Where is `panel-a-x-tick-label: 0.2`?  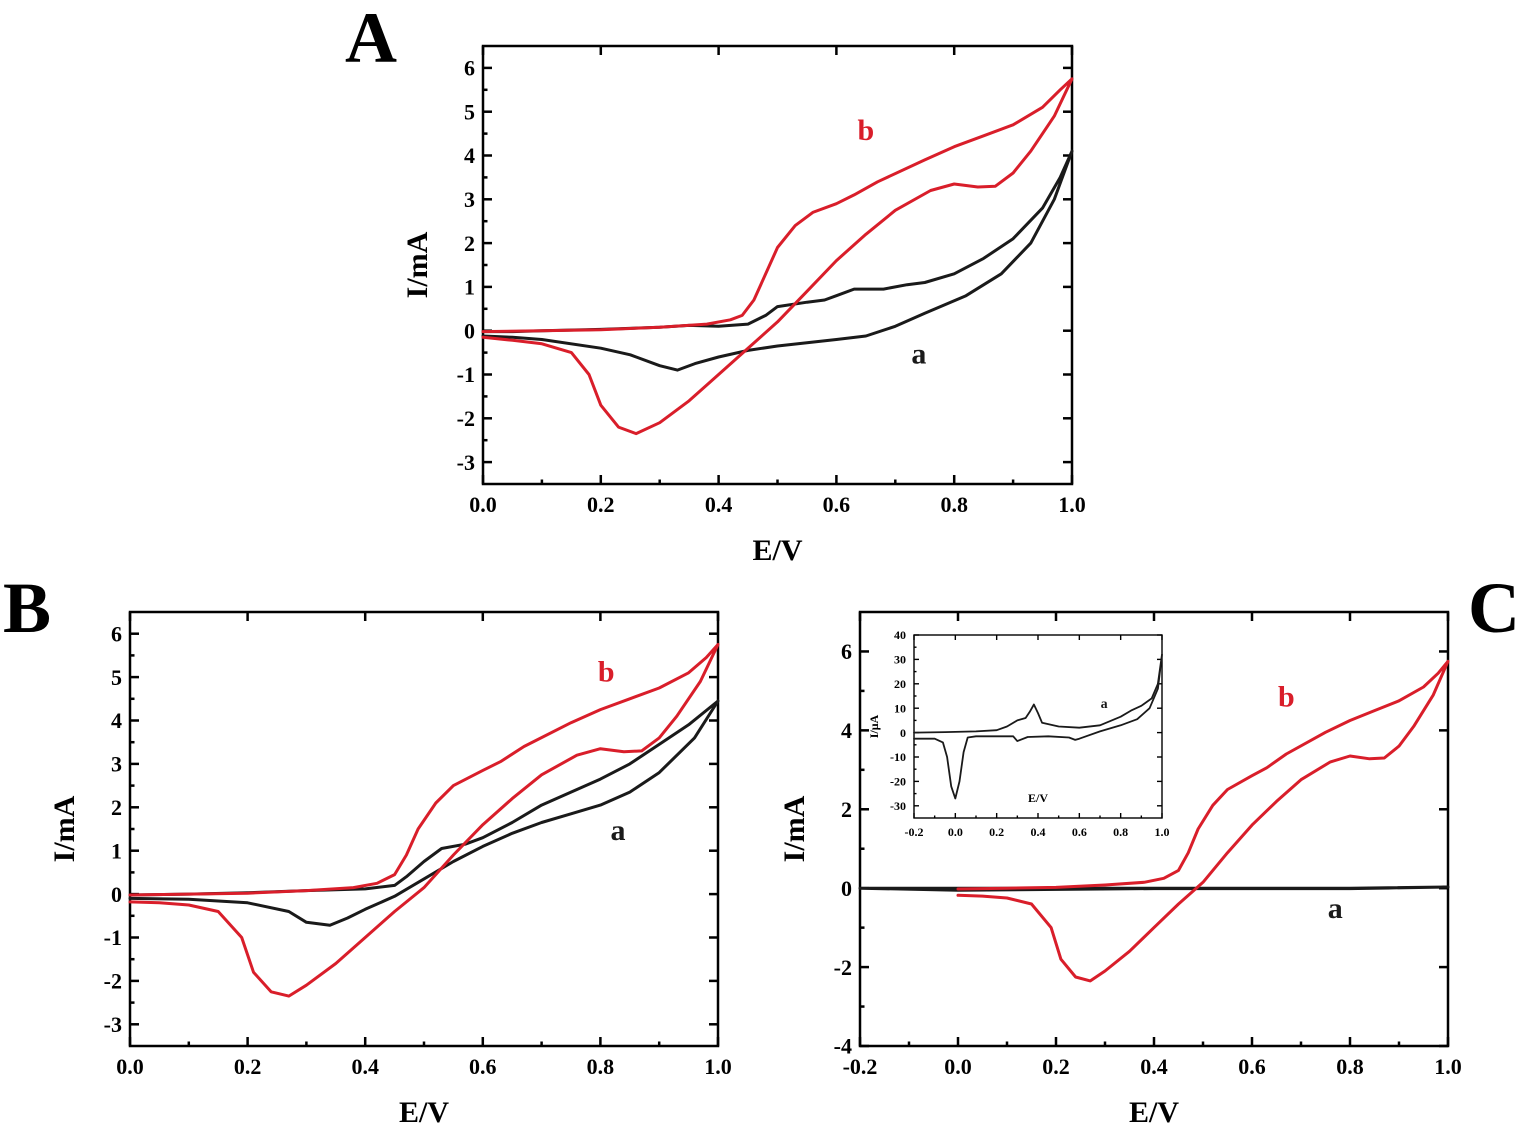 panel-a-x-tick-label: 0.2 is located at coordinates (601, 504).